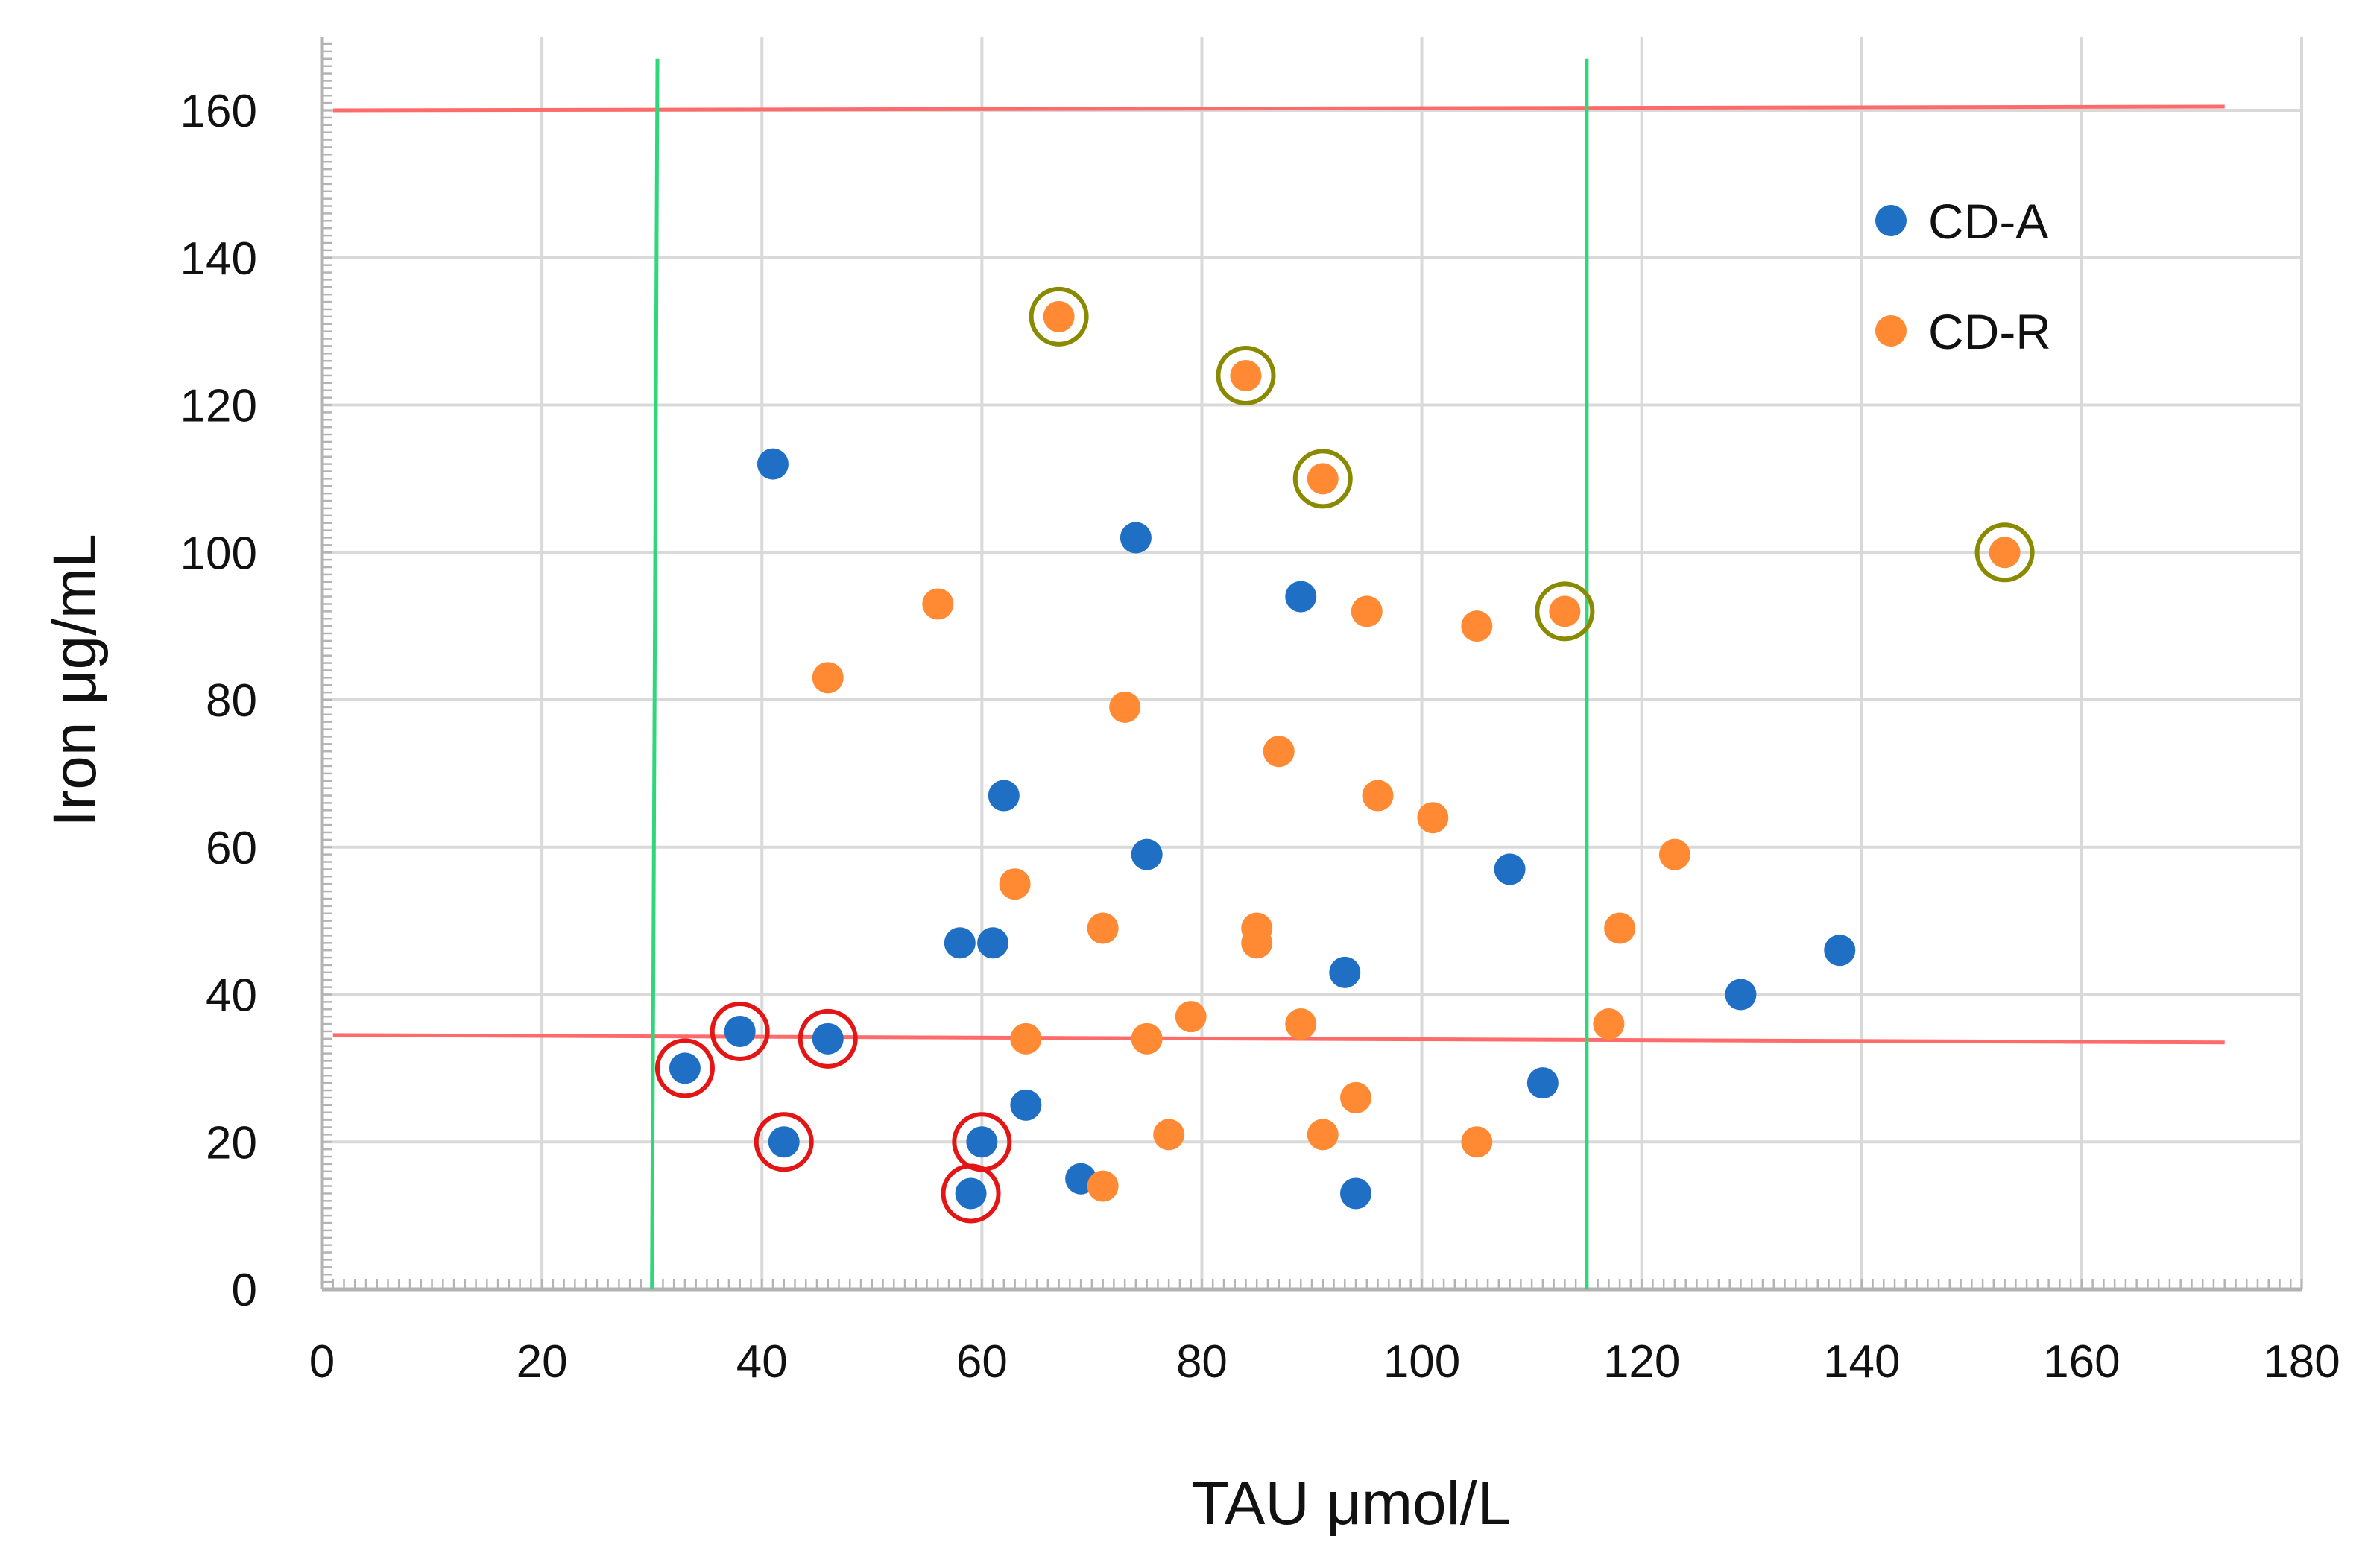 This screenshot has width=2365, height=1568. Describe the element at coordinates (231, 1143) in the screenshot. I see `y-tick-label: 20` at that location.